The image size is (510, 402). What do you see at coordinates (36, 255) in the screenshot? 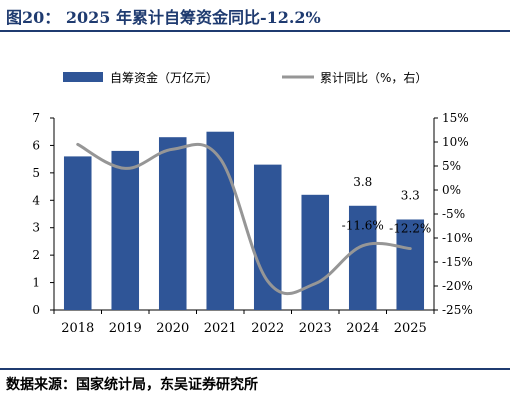
I see `y-left-tick-label: 2` at bounding box center [36, 255].